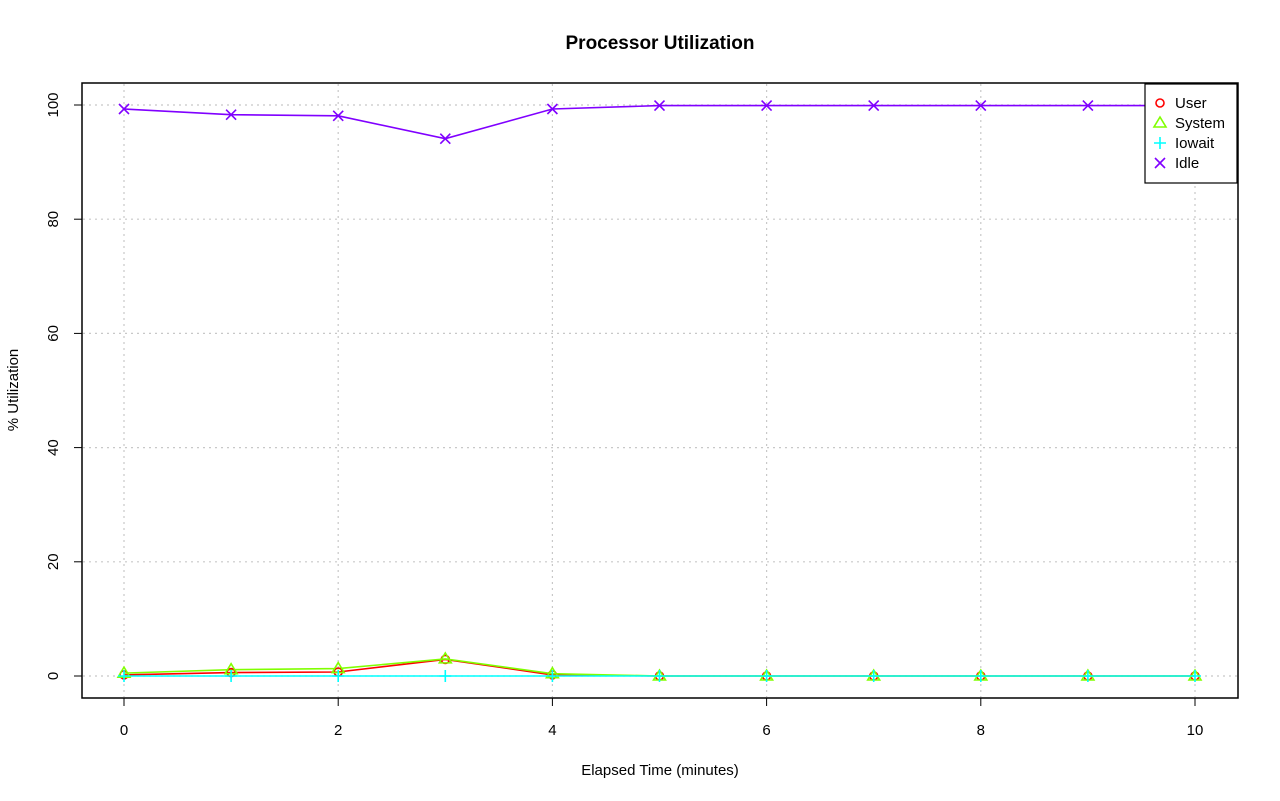 This screenshot has width=1280, height=801. I want to click on x-tick-label: 6, so click(766, 730).